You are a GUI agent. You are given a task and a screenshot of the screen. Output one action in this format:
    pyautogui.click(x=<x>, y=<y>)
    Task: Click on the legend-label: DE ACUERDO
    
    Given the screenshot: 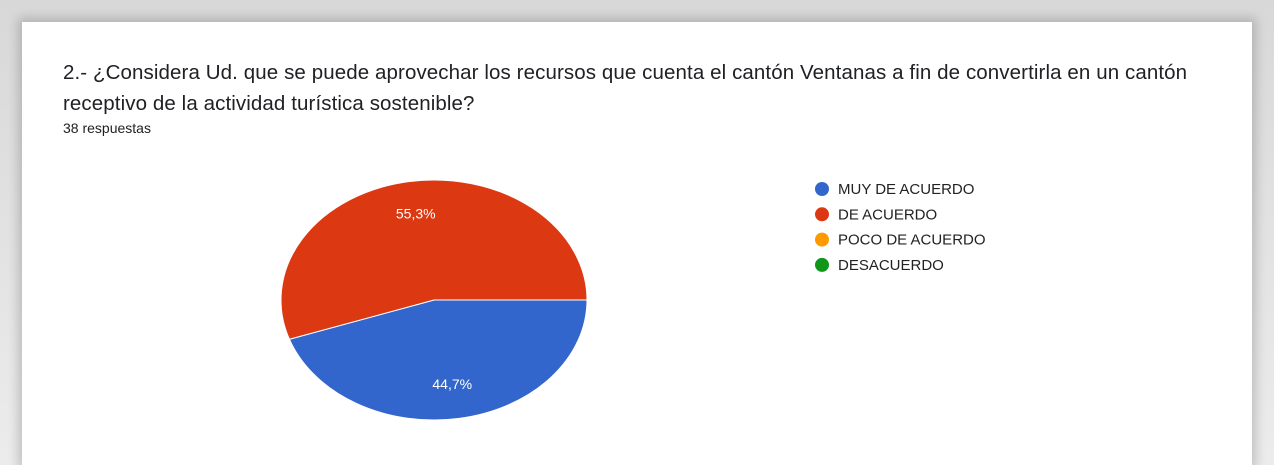 What is the action you would take?
    pyautogui.click(x=887, y=214)
    